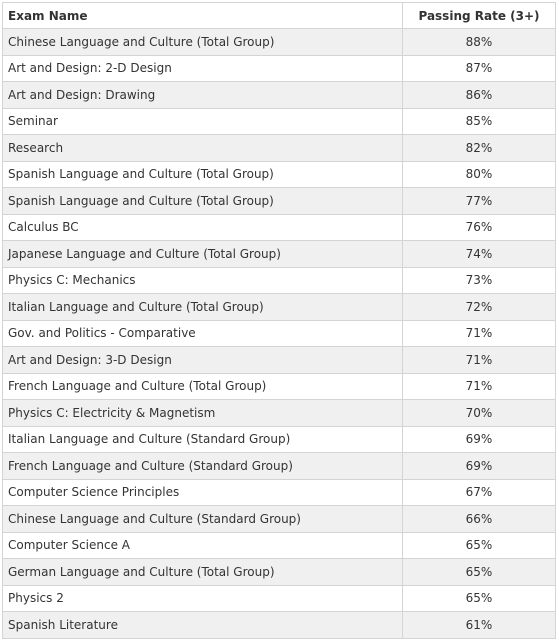  What do you see at coordinates (479, 227) in the screenshot?
I see `passing-rate-cell: 76%` at bounding box center [479, 227].